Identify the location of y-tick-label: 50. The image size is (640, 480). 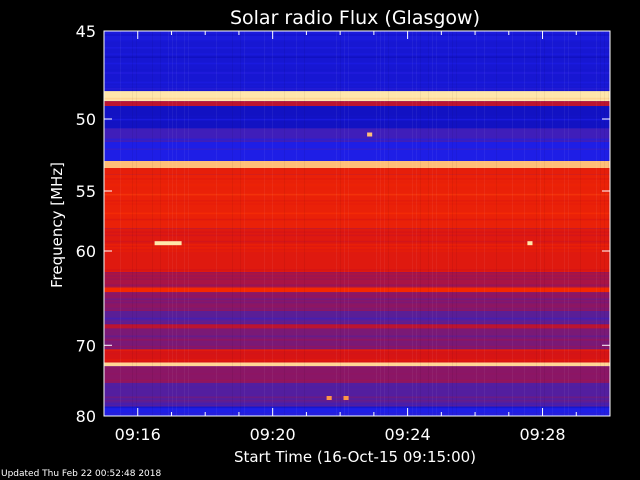
(86, 119).